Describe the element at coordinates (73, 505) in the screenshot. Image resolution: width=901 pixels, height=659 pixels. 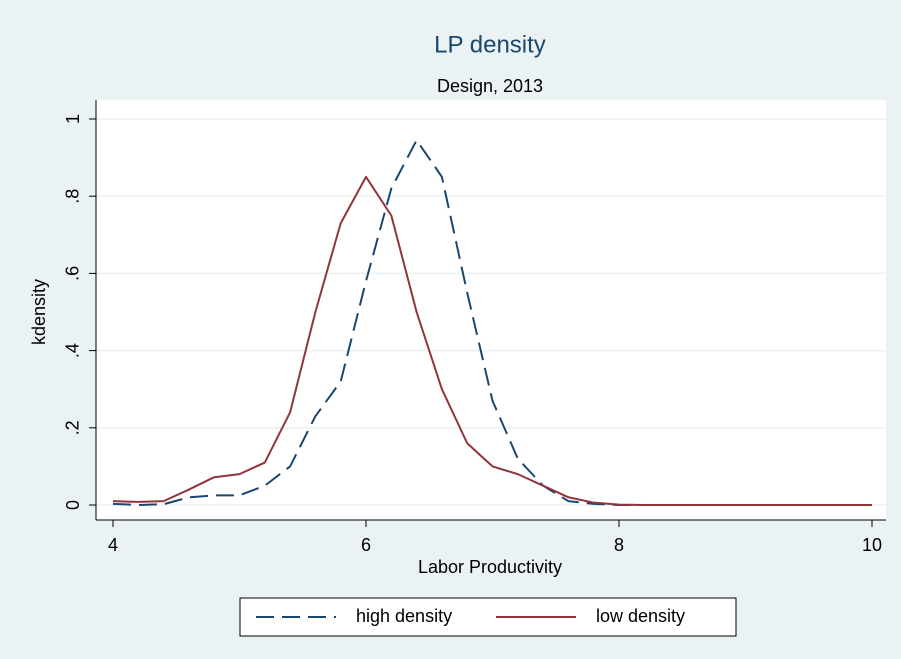
I see `y-tick-label: 0` at that location.